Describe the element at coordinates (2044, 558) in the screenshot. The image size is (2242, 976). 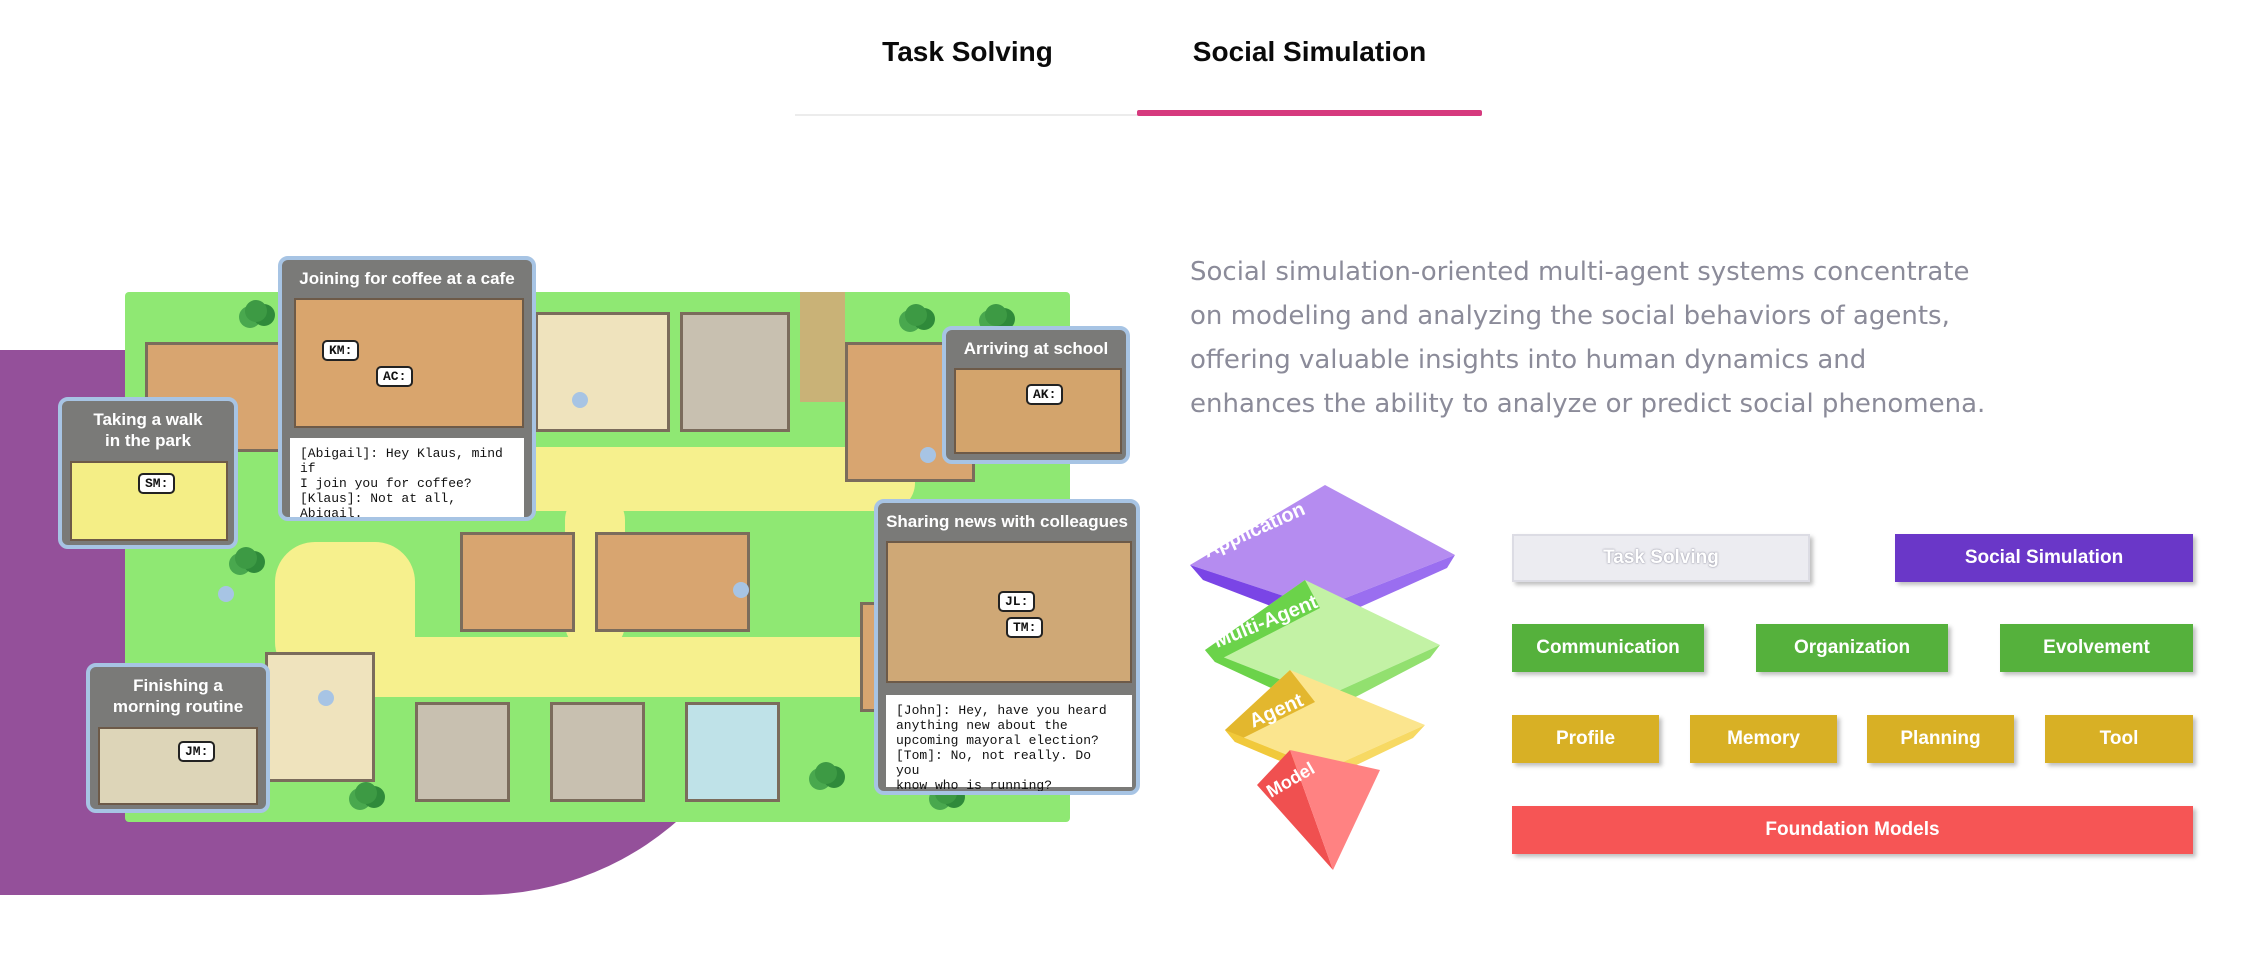
I see `framework-social-simulation: Social Simulation` at that location.